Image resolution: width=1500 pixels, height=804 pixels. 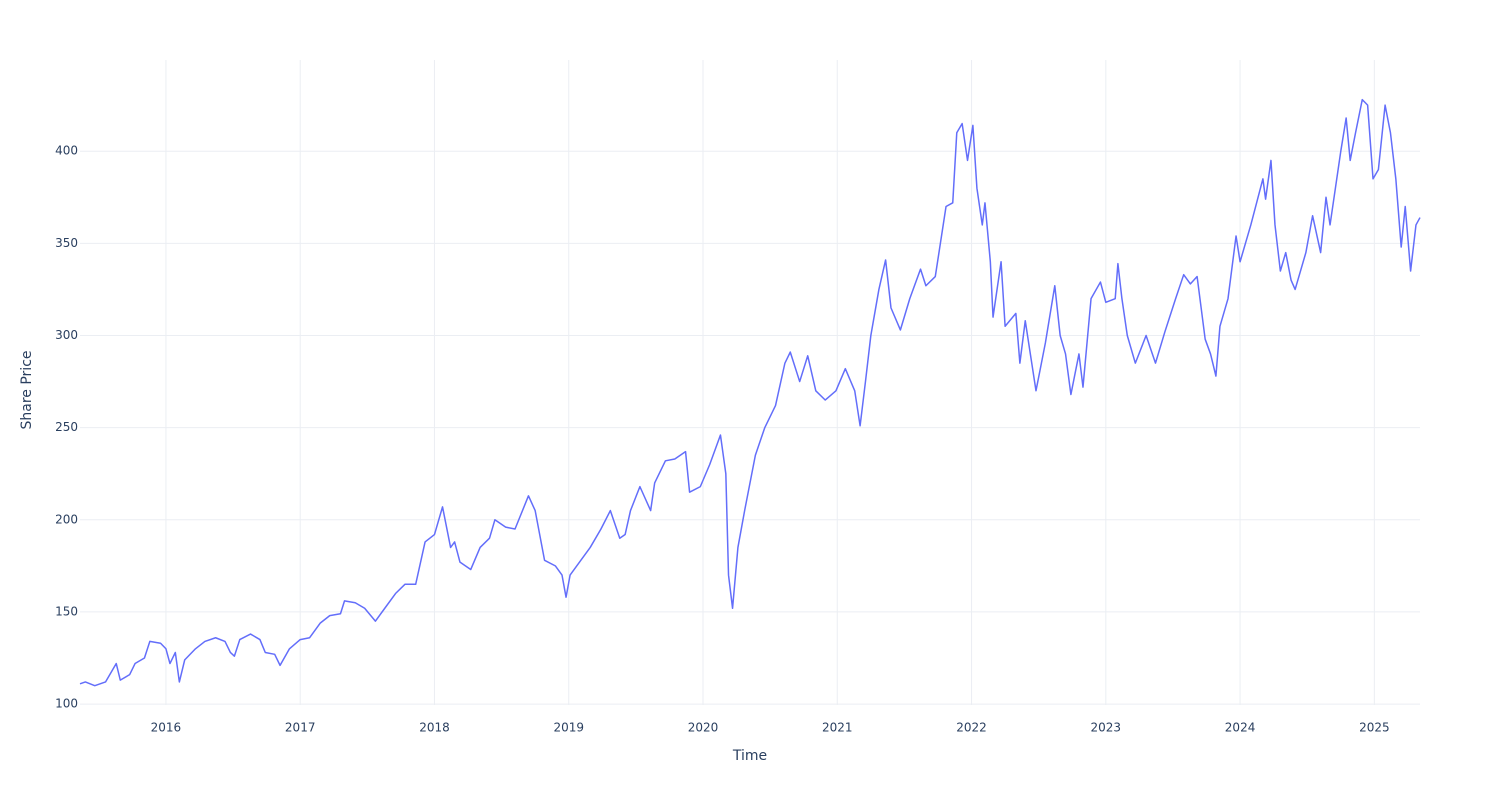 I want to click on x-axis-title: Time, so click(x=749, y=756).